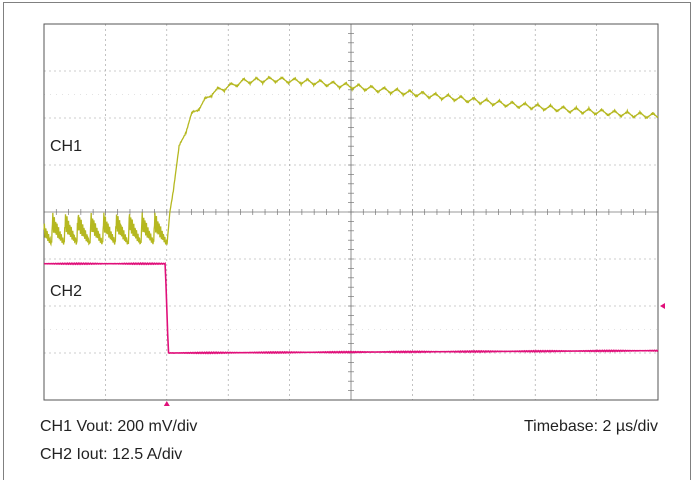  I want to click on timebase-caption: Timebase: 2 µs/div, so click(590, 426).